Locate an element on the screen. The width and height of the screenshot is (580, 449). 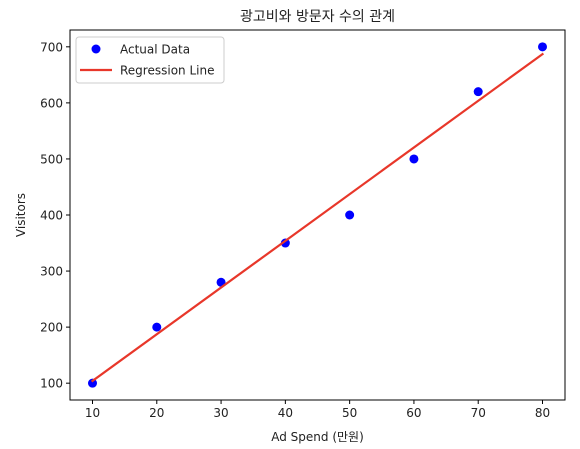
legend: Actual Data Regression Line is located at coordinates (150, 60).